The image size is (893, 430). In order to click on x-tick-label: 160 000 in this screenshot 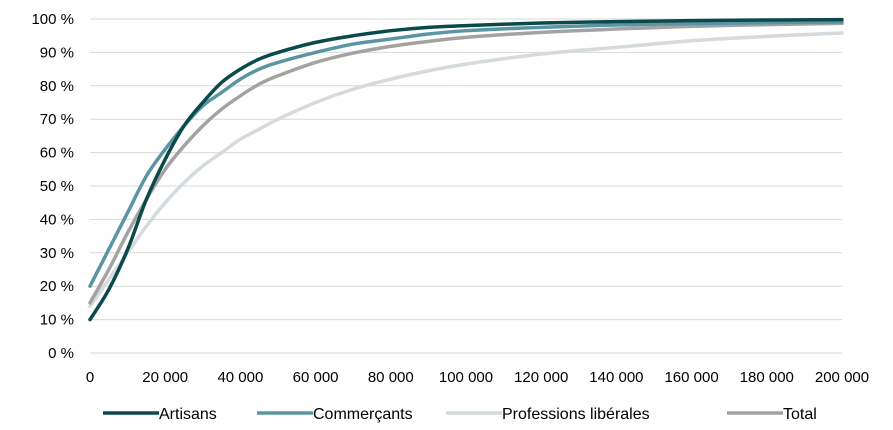, I will do `click(691, 377)`.